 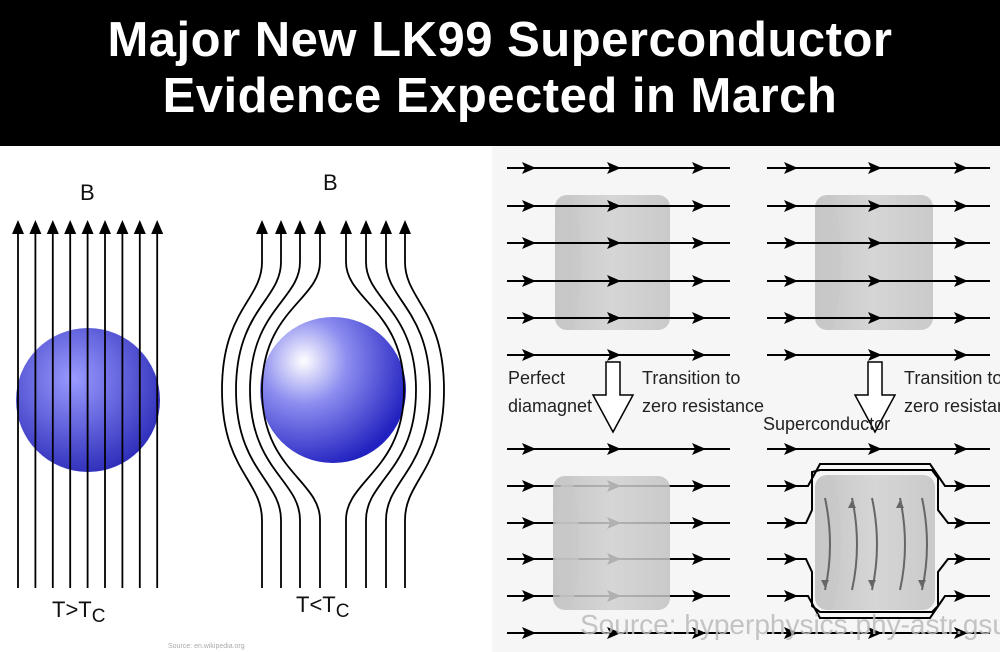 What do you see at coordinates (87, 192) in the screenshot?
I see `field-label-b-1: B` at bounding box center [87, 192].